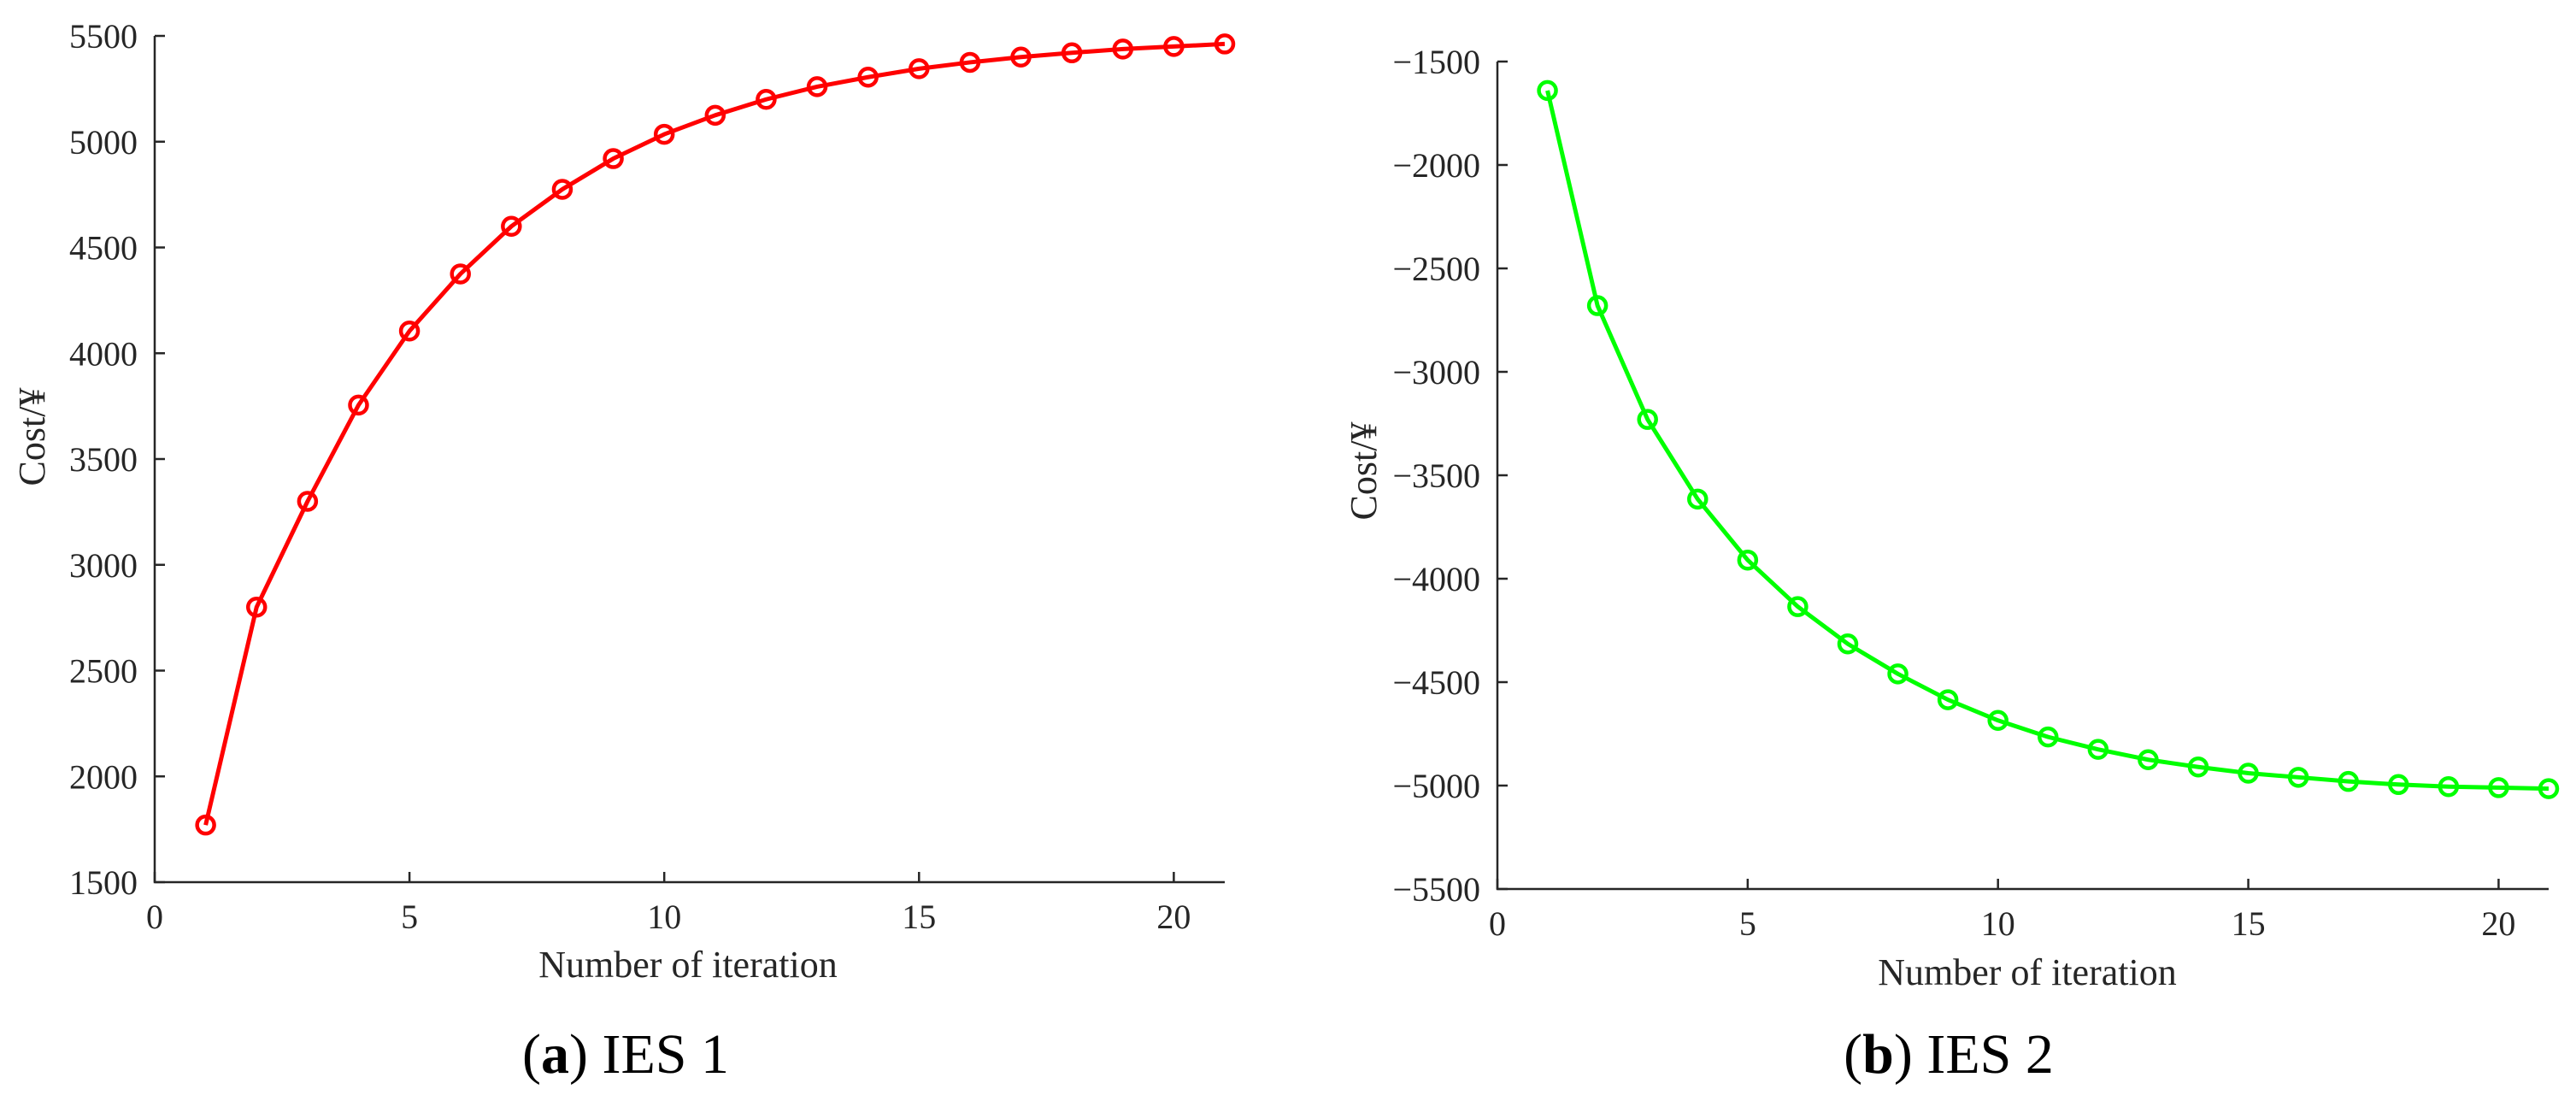 Image resolution: width=2576 pixels, height=1101 pixels. Describe the element at coordinates (665, 1054) in the screenshot. I see `caption-title-a: IES 1` at that location.